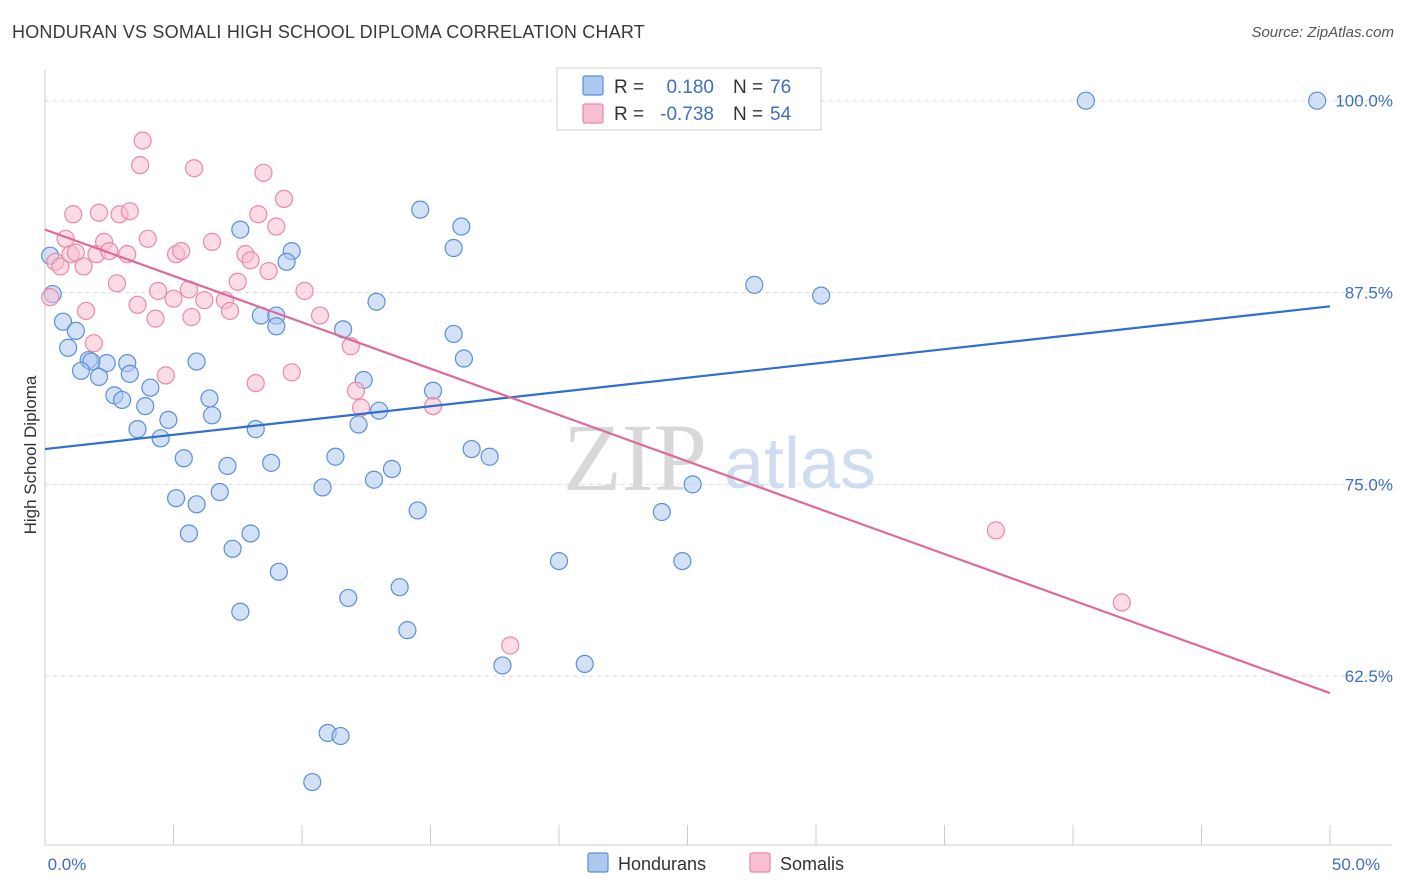  Describe the element at coordinates (662, 864) in the screenshot. I see `bottom-legend-label-hondurans: Hondurans` at that location.